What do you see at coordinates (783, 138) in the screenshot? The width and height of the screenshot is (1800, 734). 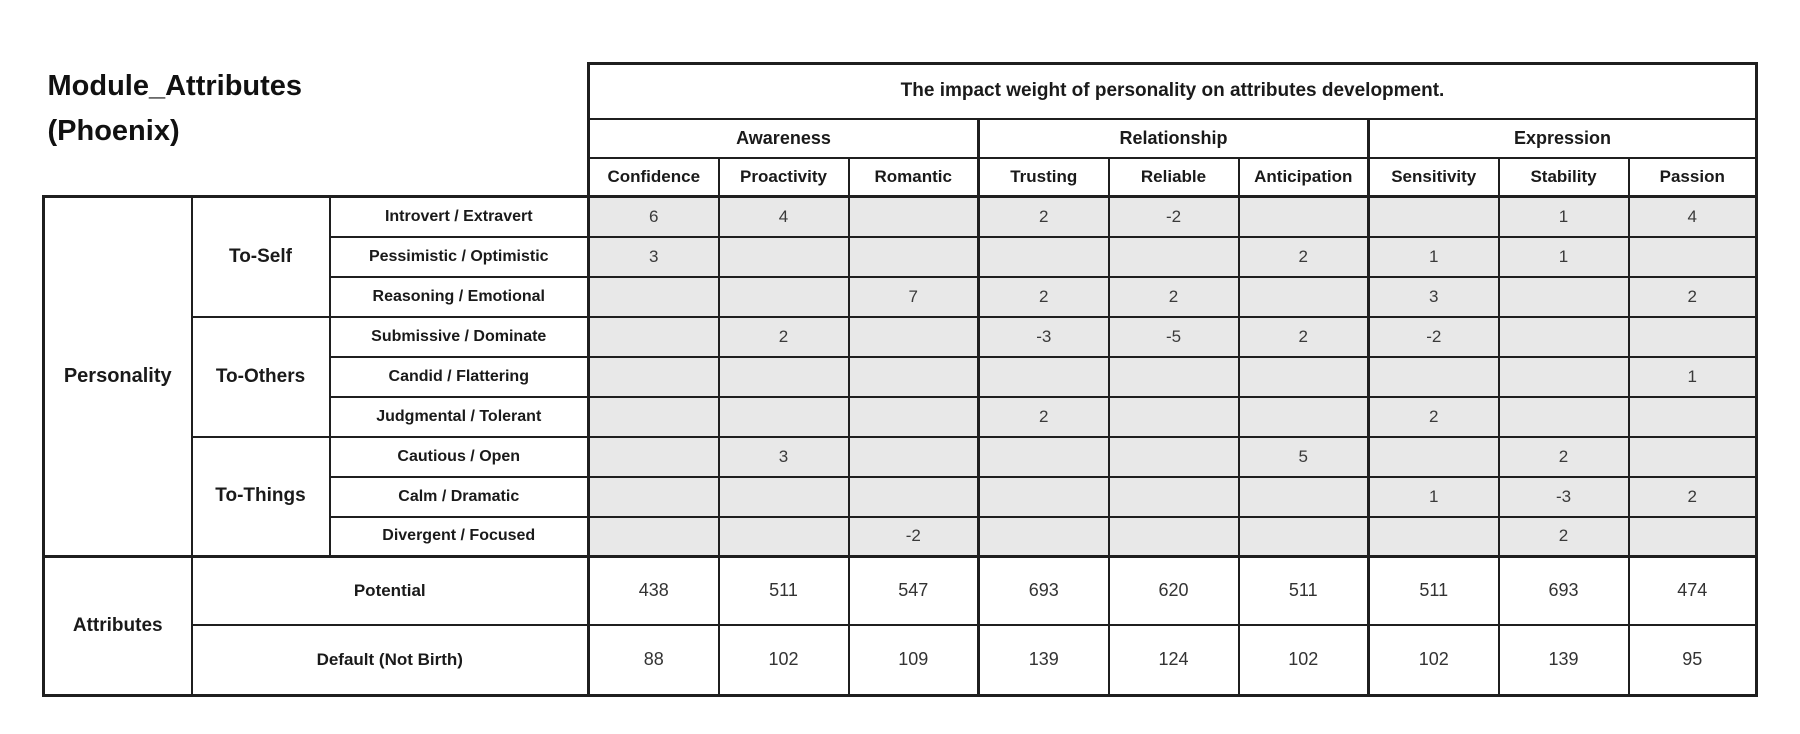 I see `group-header-awareness: Awareness` at bounding box center [783, 138].